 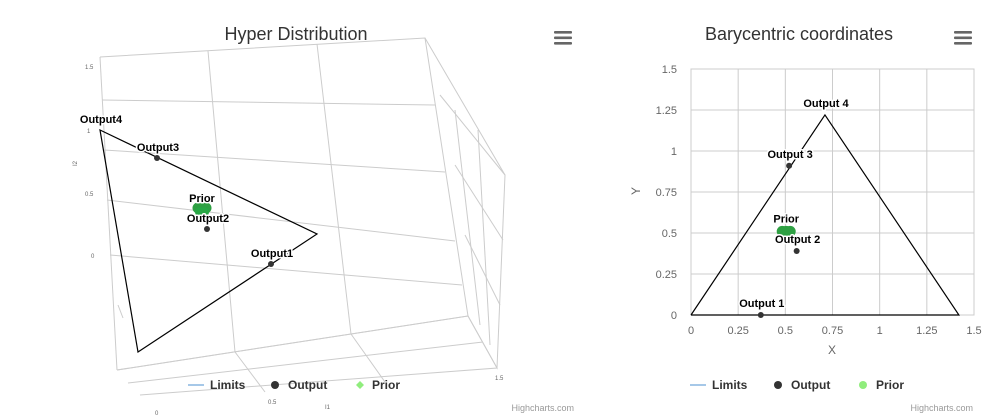 What do you see at coordinates (674, 316) in the screenshot?
I see `y-tick-label-0: 0` at bounding box center [674, 316].